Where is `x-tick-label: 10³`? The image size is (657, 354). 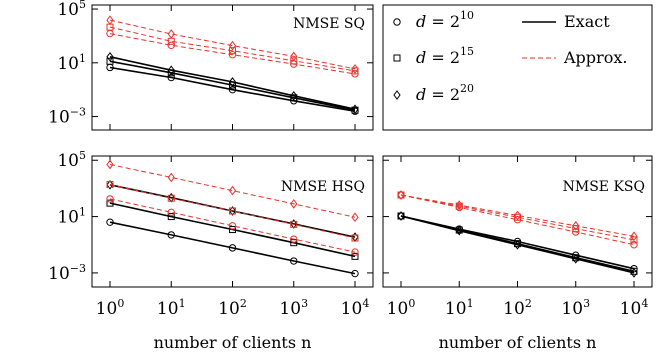
x-tick-label: 10³ is located at coordinates (575, 308).